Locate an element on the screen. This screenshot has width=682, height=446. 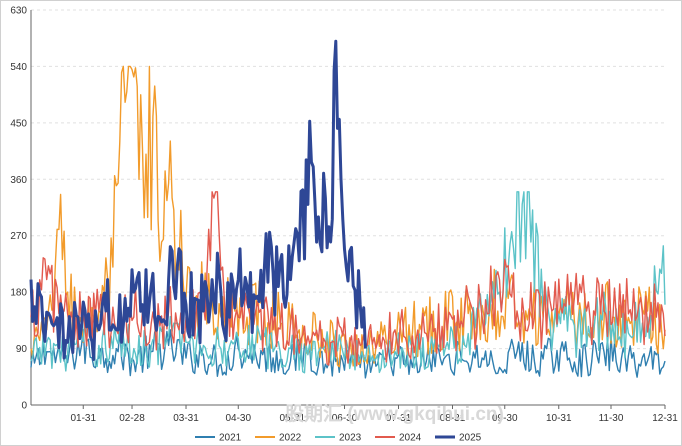
watermark-text: 股期汇 (www.gkqihui.cn) is located at coordinates (394, 414).